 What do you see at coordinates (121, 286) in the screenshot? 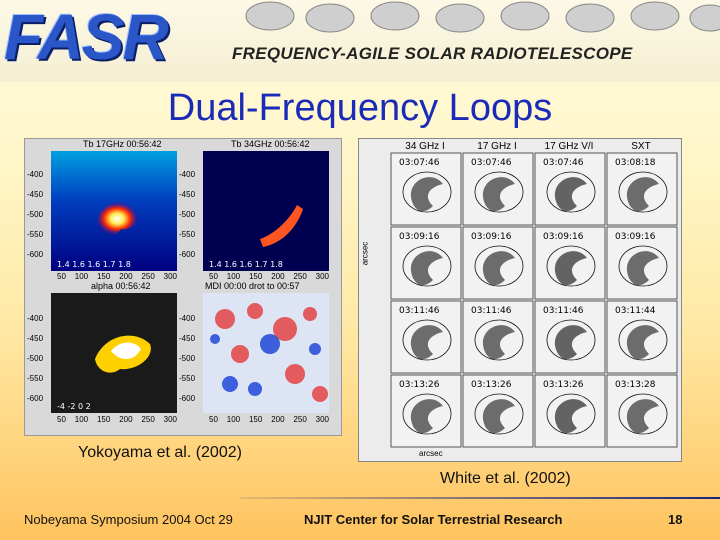
I see `panel-title-alpha: alpha 00:56:42` at bounding box center [121, 286].